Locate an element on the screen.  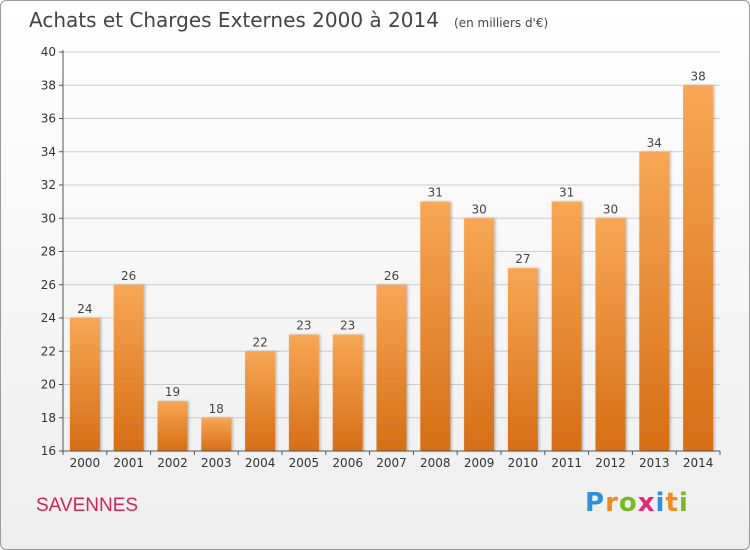
x-tick-label: 2006 is located at coordinates (347, 463).